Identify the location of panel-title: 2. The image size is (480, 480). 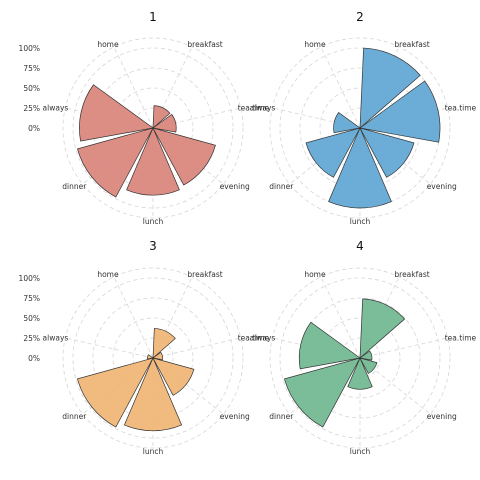
(360, 17).